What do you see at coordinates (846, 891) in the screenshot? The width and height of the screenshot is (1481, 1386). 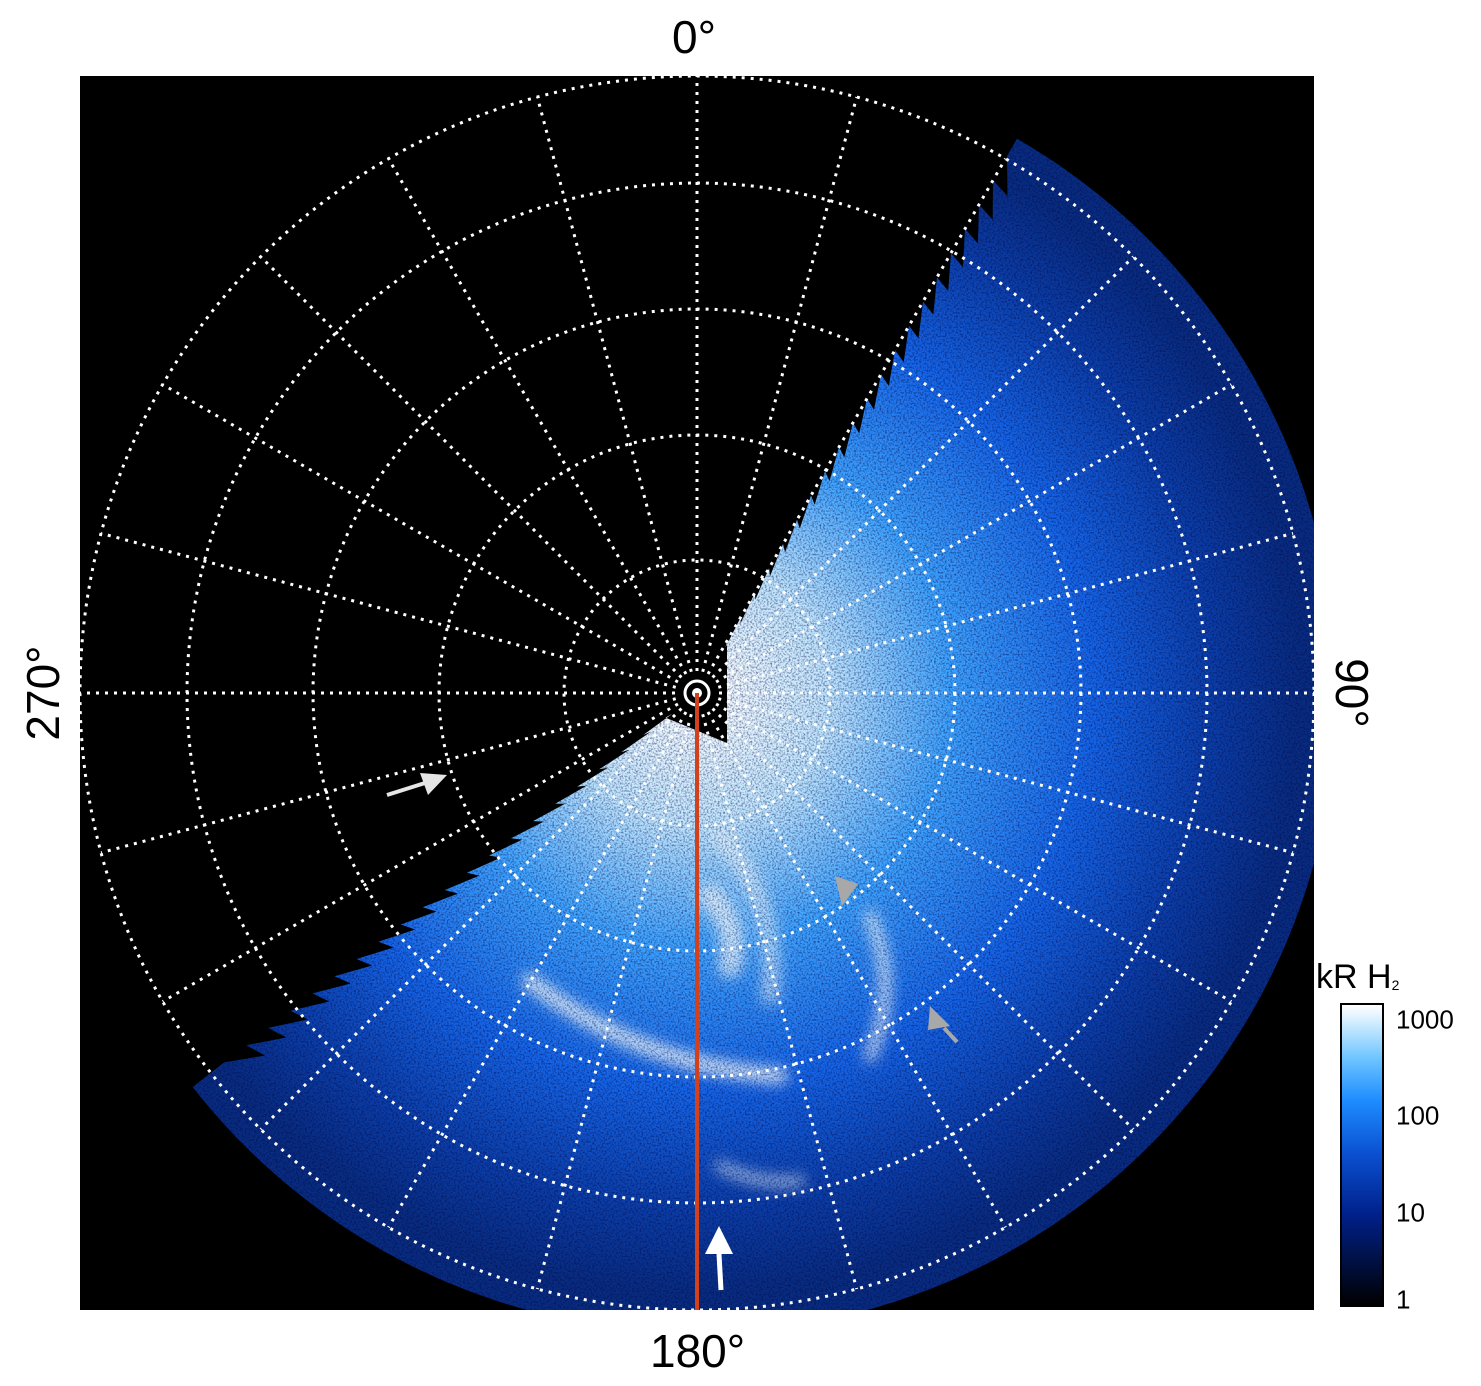 I see `arrowhead-marker-gray-upper` at bounding box center [846, 891].